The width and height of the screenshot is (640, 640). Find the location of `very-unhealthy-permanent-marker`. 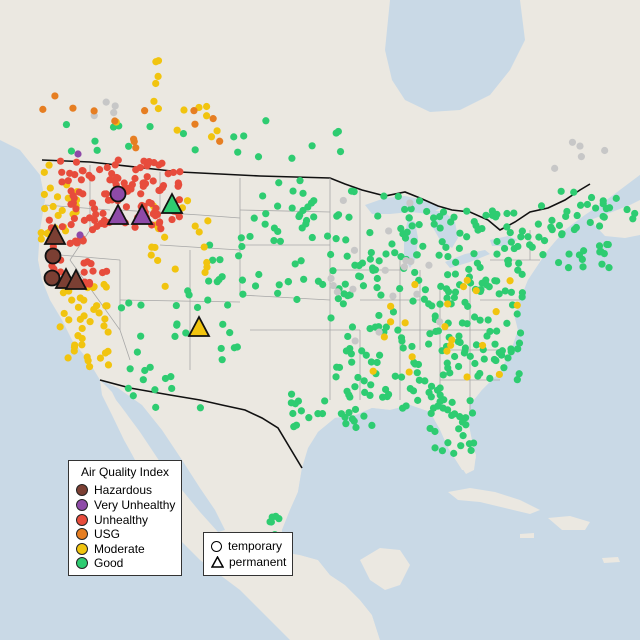

very-unhealthy-permanent-marker is located at coordinates (118, 214).